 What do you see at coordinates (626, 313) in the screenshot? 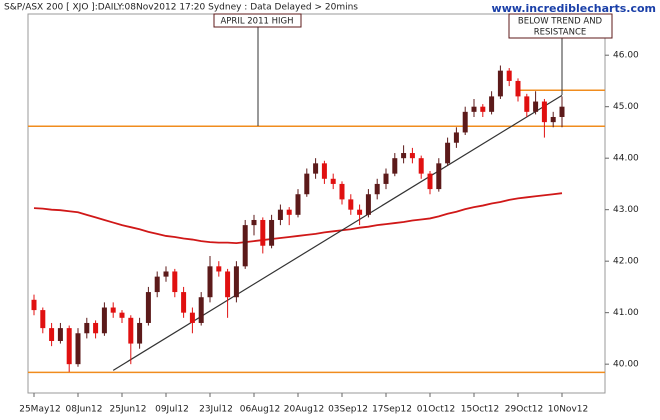
I see `y-tick-label: 41.00` at bounding box center [626, 313].